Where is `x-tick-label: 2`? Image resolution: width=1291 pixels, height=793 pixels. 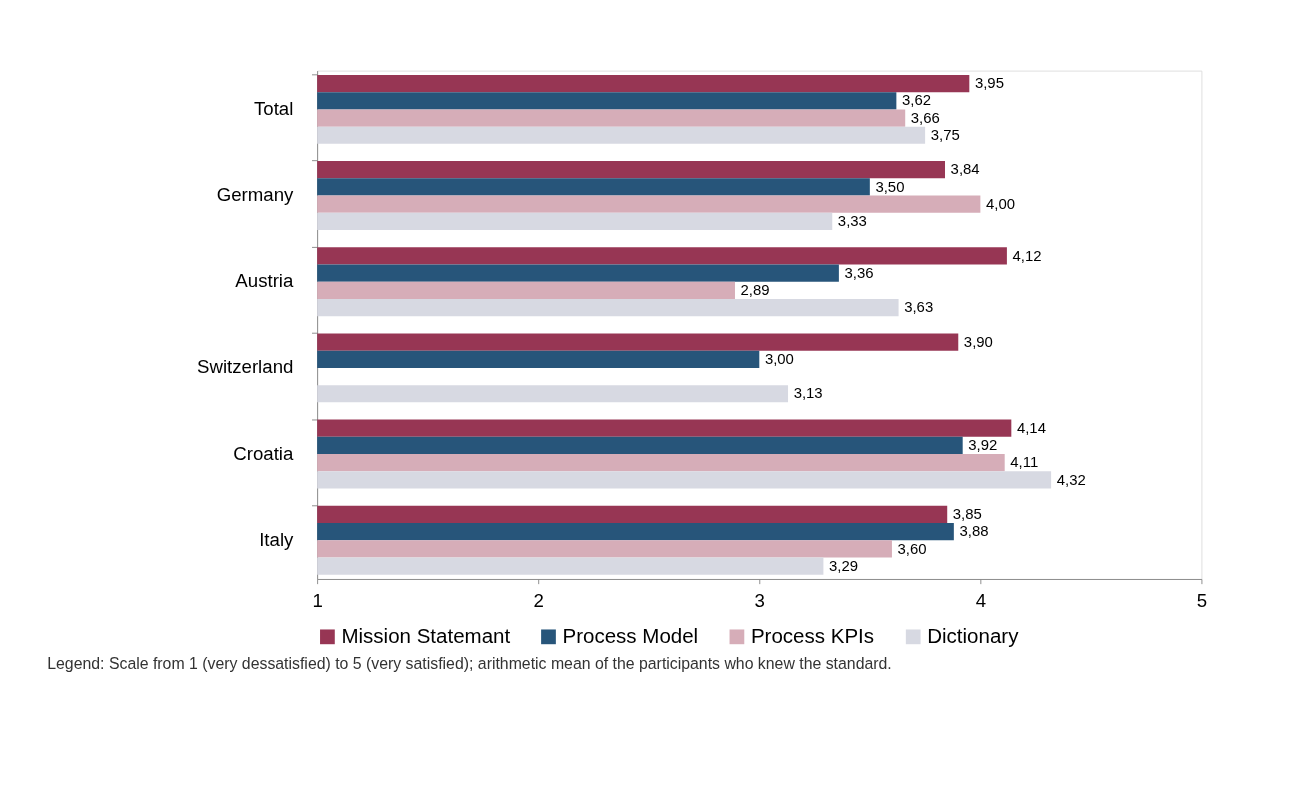
x-tick-label: 2 is located at coordinates (538, 600).